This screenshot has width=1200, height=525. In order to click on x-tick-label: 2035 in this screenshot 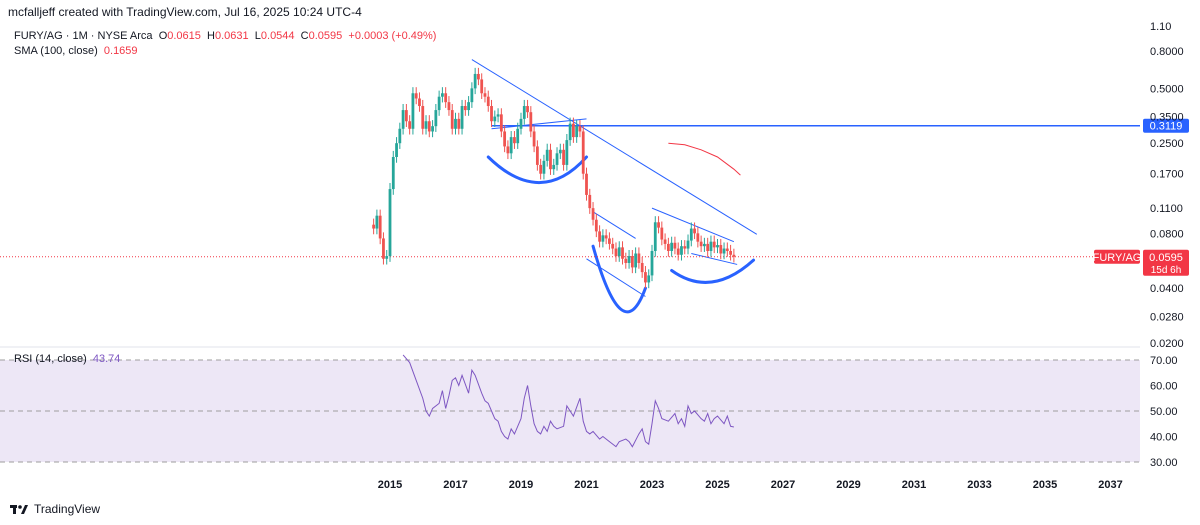, I will do `click(1045, 485)`.